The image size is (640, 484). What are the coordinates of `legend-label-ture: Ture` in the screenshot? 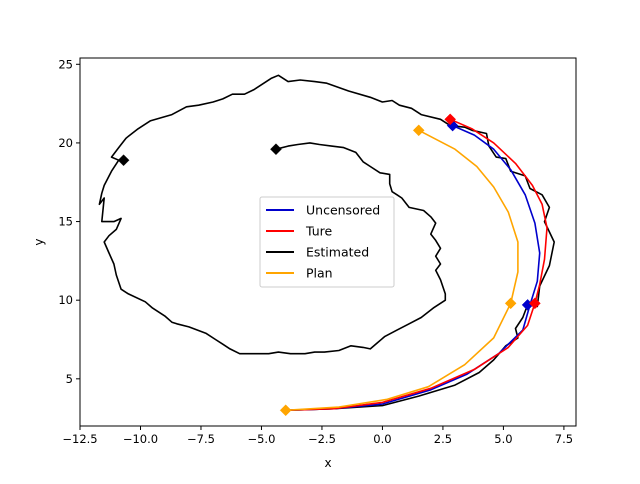 It's located at (319, 231).